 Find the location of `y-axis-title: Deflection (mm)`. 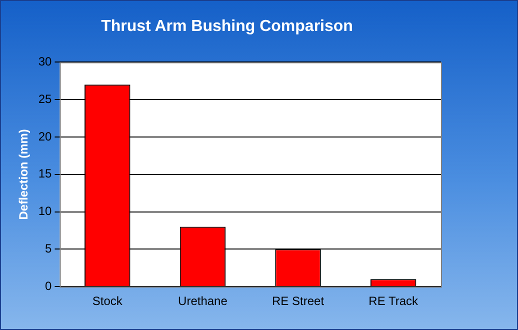

y-axis-title: Deflection (mm) is located at coordinates (23, 174).